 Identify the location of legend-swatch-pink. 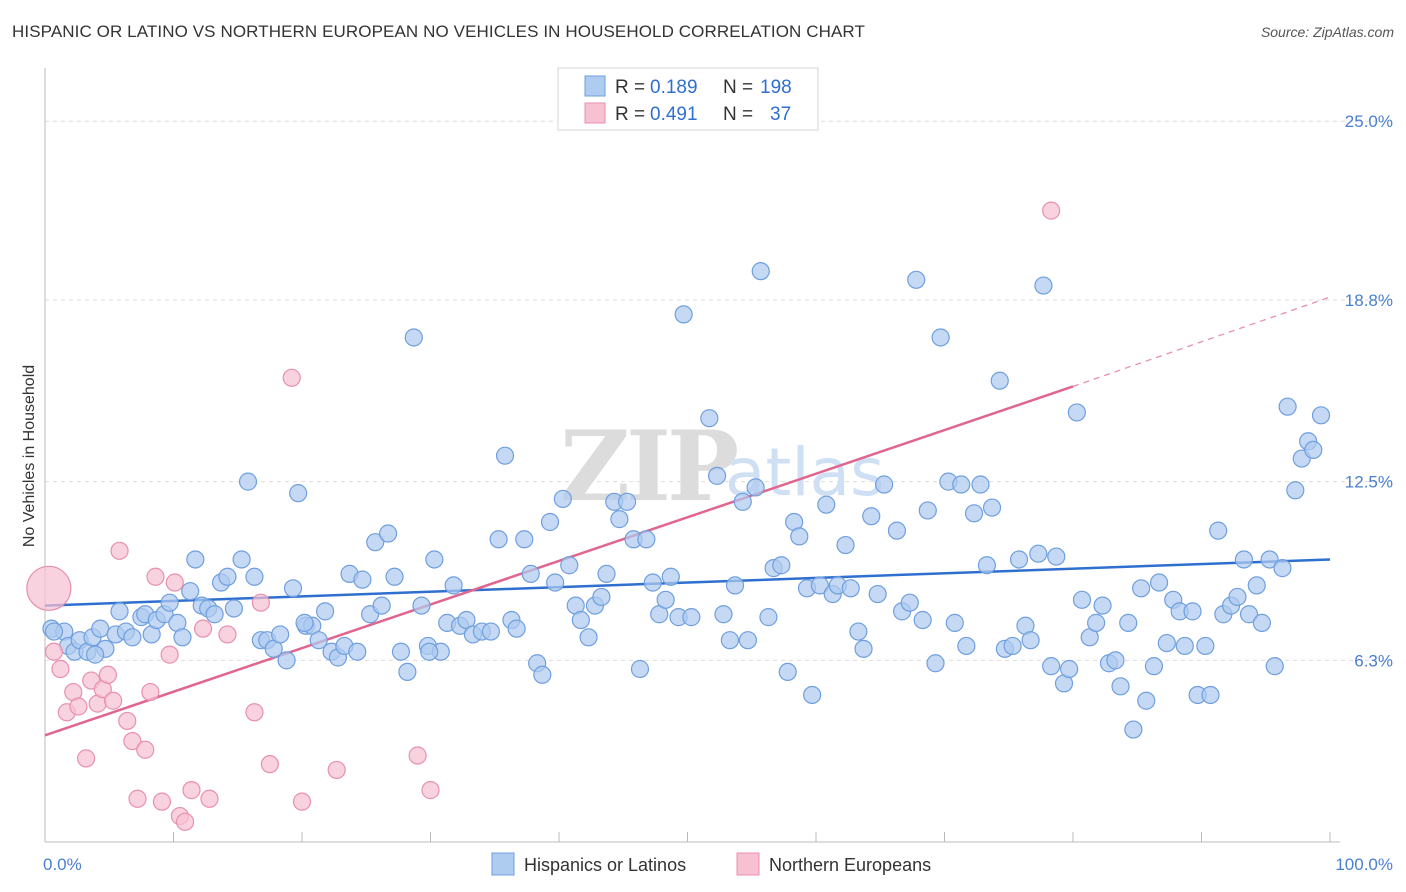
(595, 113).